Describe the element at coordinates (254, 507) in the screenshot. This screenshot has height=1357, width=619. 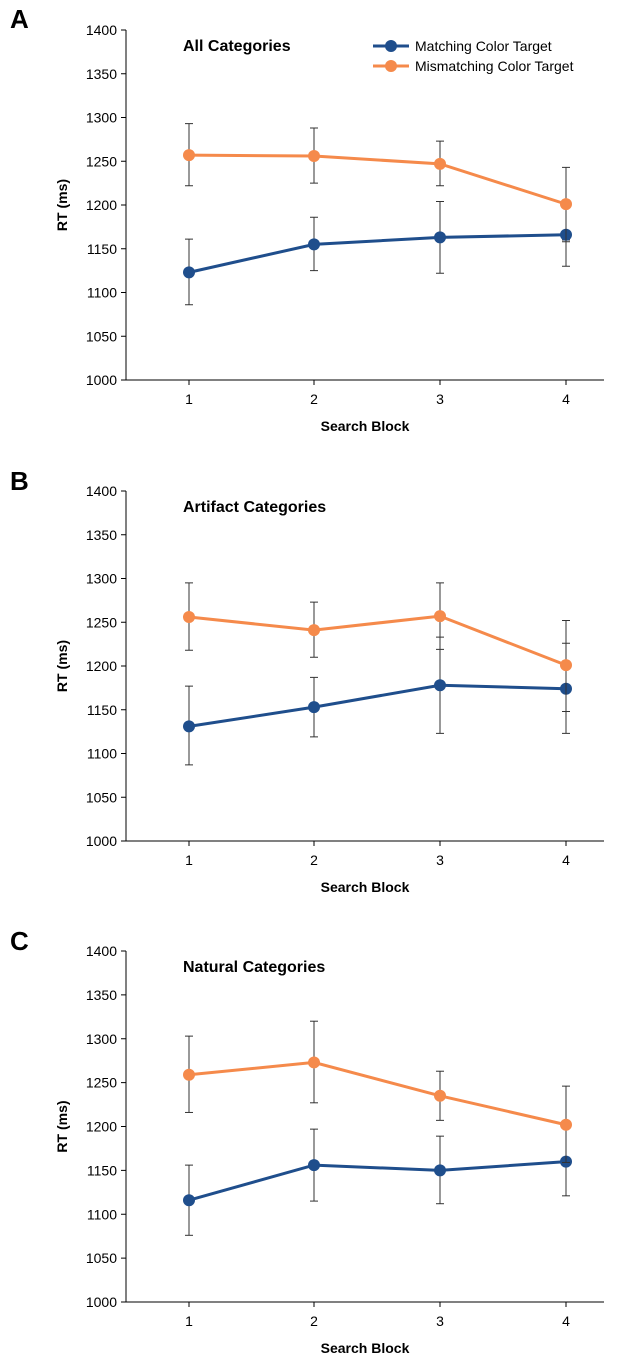
I see `chart-title: Artifact Categories` at that location.